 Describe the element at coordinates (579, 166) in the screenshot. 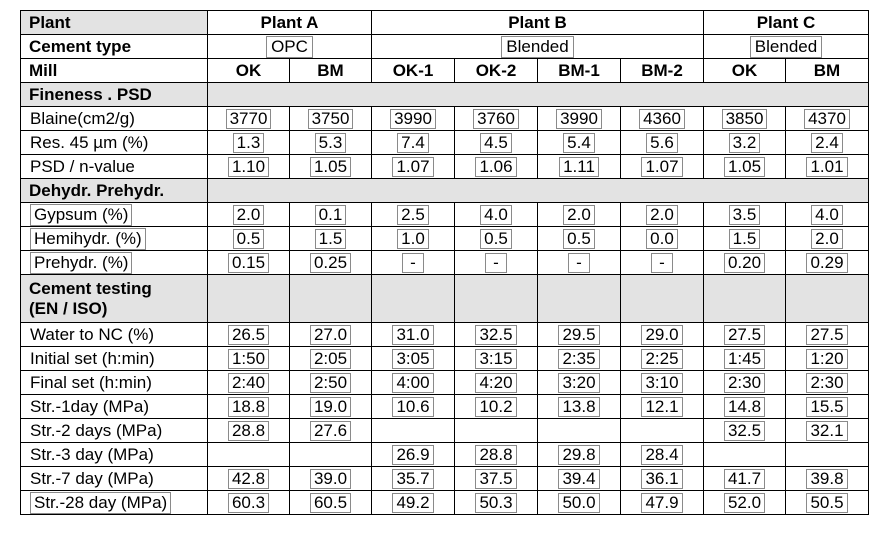

I see `value-cell: 1.11` at that location.